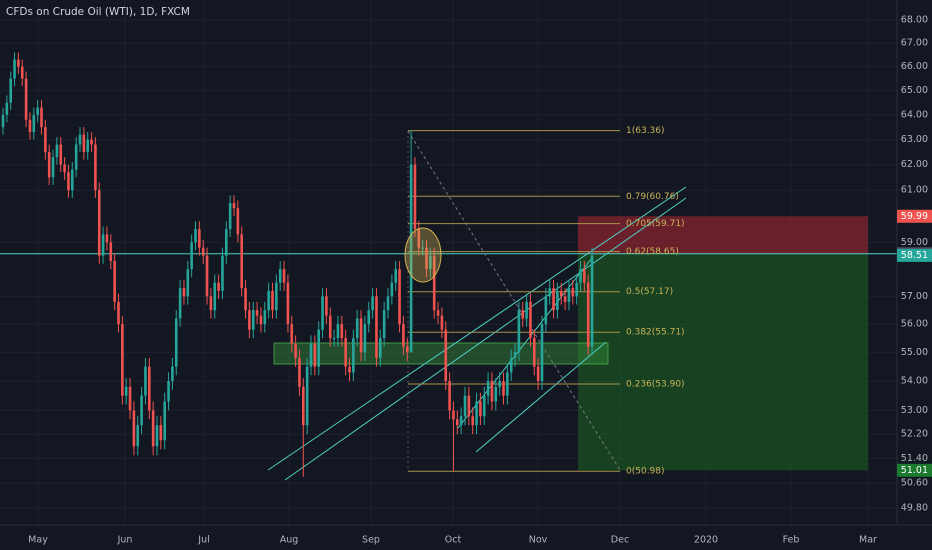  Describe the element at coordinates (914, 324) in the screenshot. I see `y-tick-label: 56.00` at that location.